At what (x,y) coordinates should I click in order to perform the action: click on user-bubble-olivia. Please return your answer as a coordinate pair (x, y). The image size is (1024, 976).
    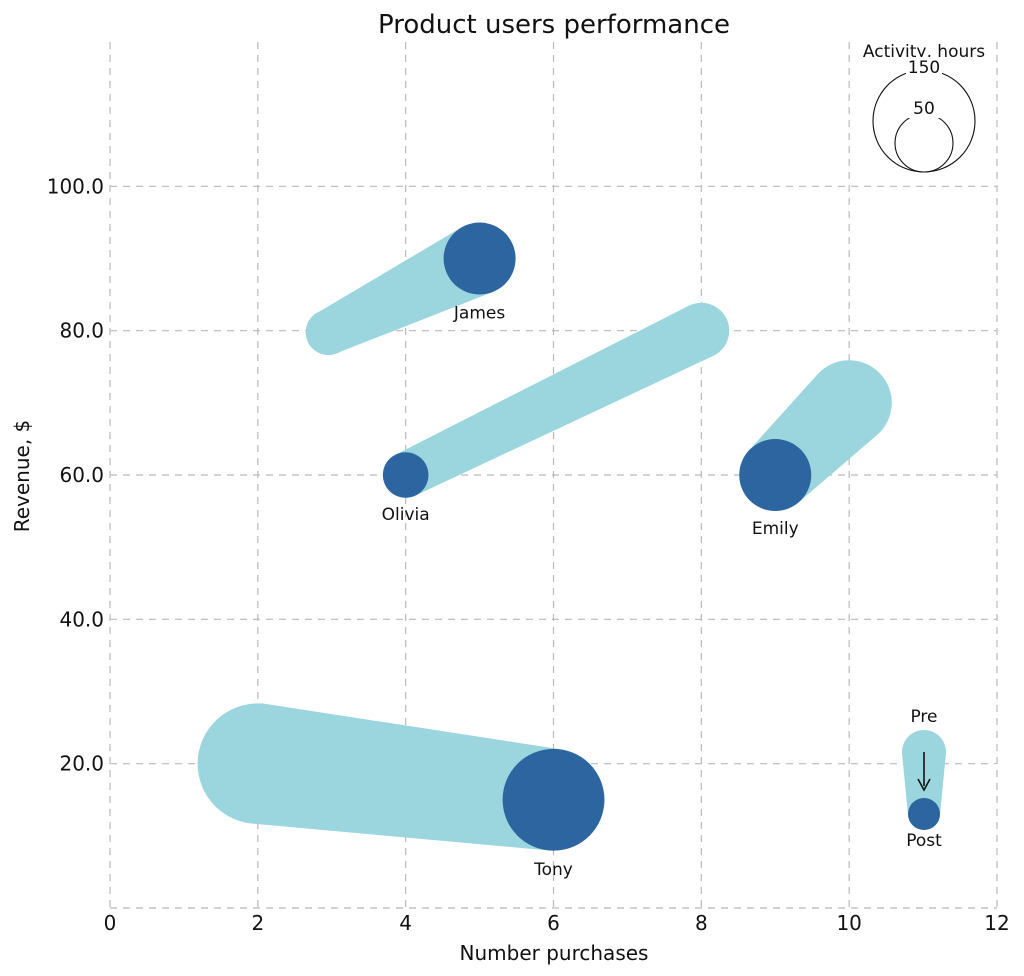
    Looking at the image, I should click on (405, 475).